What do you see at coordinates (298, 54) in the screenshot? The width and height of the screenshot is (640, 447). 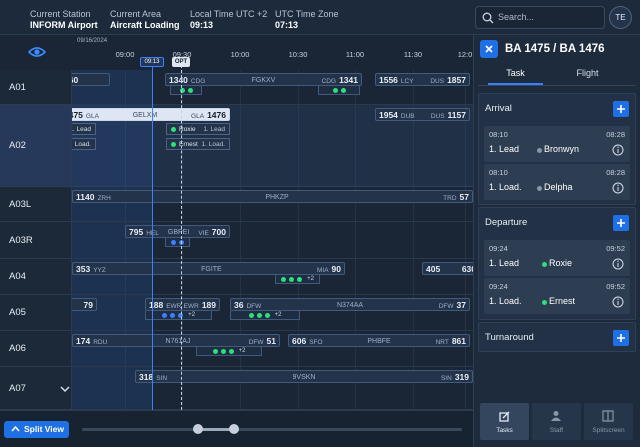 I see `time-label: 10:30` at bounding box center [298, 54].